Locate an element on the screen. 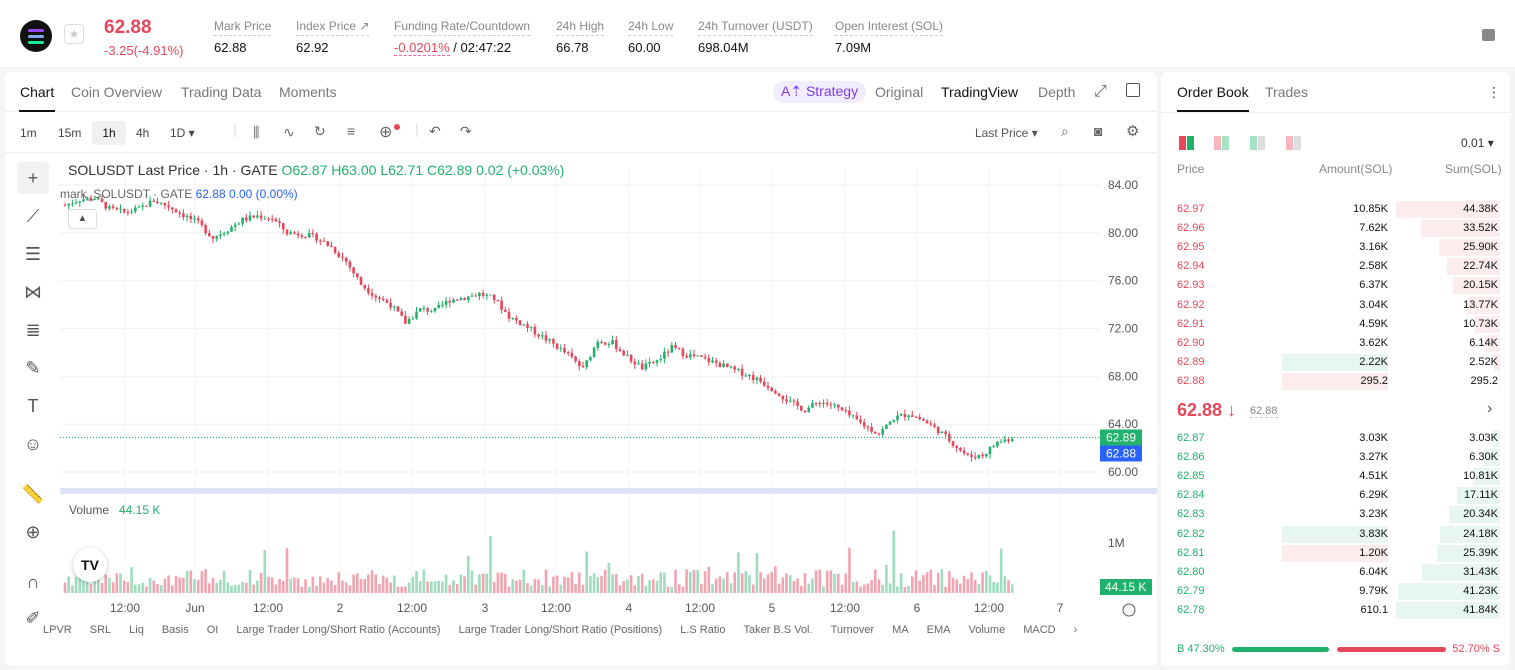  emoji-icon: ☺ is located at coordinates (33, 444).